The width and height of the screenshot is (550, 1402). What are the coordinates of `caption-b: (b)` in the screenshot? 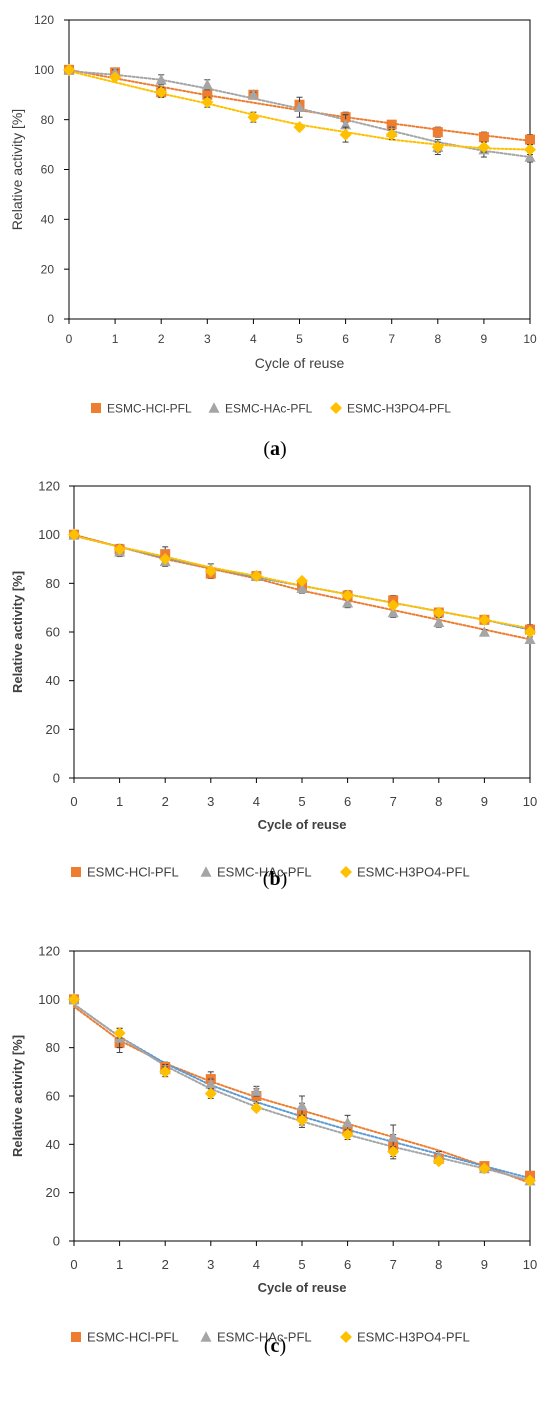 It's located at (275, 879).